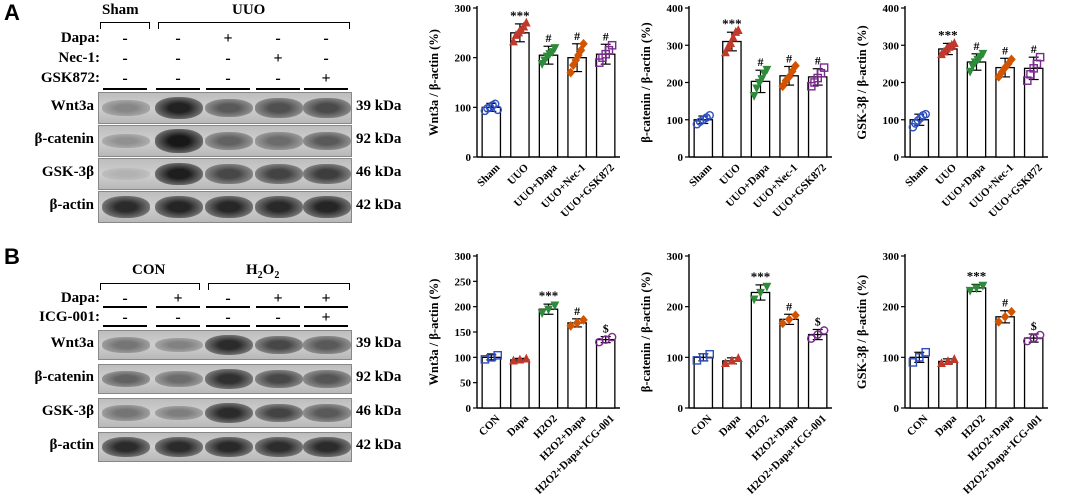  What do you see at coordinates (379, 172) in the screenshot?
I see `blot-kda-label: 46 kDa` at bounding box center [379, 172].